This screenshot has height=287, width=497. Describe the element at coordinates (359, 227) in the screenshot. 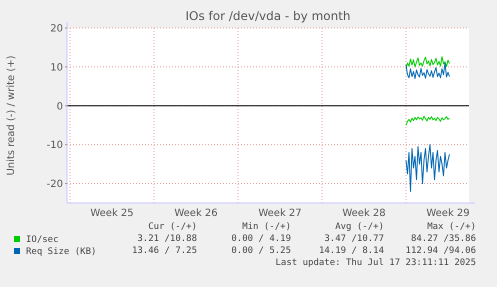

I see `text: Avg (-/+)` at that location.